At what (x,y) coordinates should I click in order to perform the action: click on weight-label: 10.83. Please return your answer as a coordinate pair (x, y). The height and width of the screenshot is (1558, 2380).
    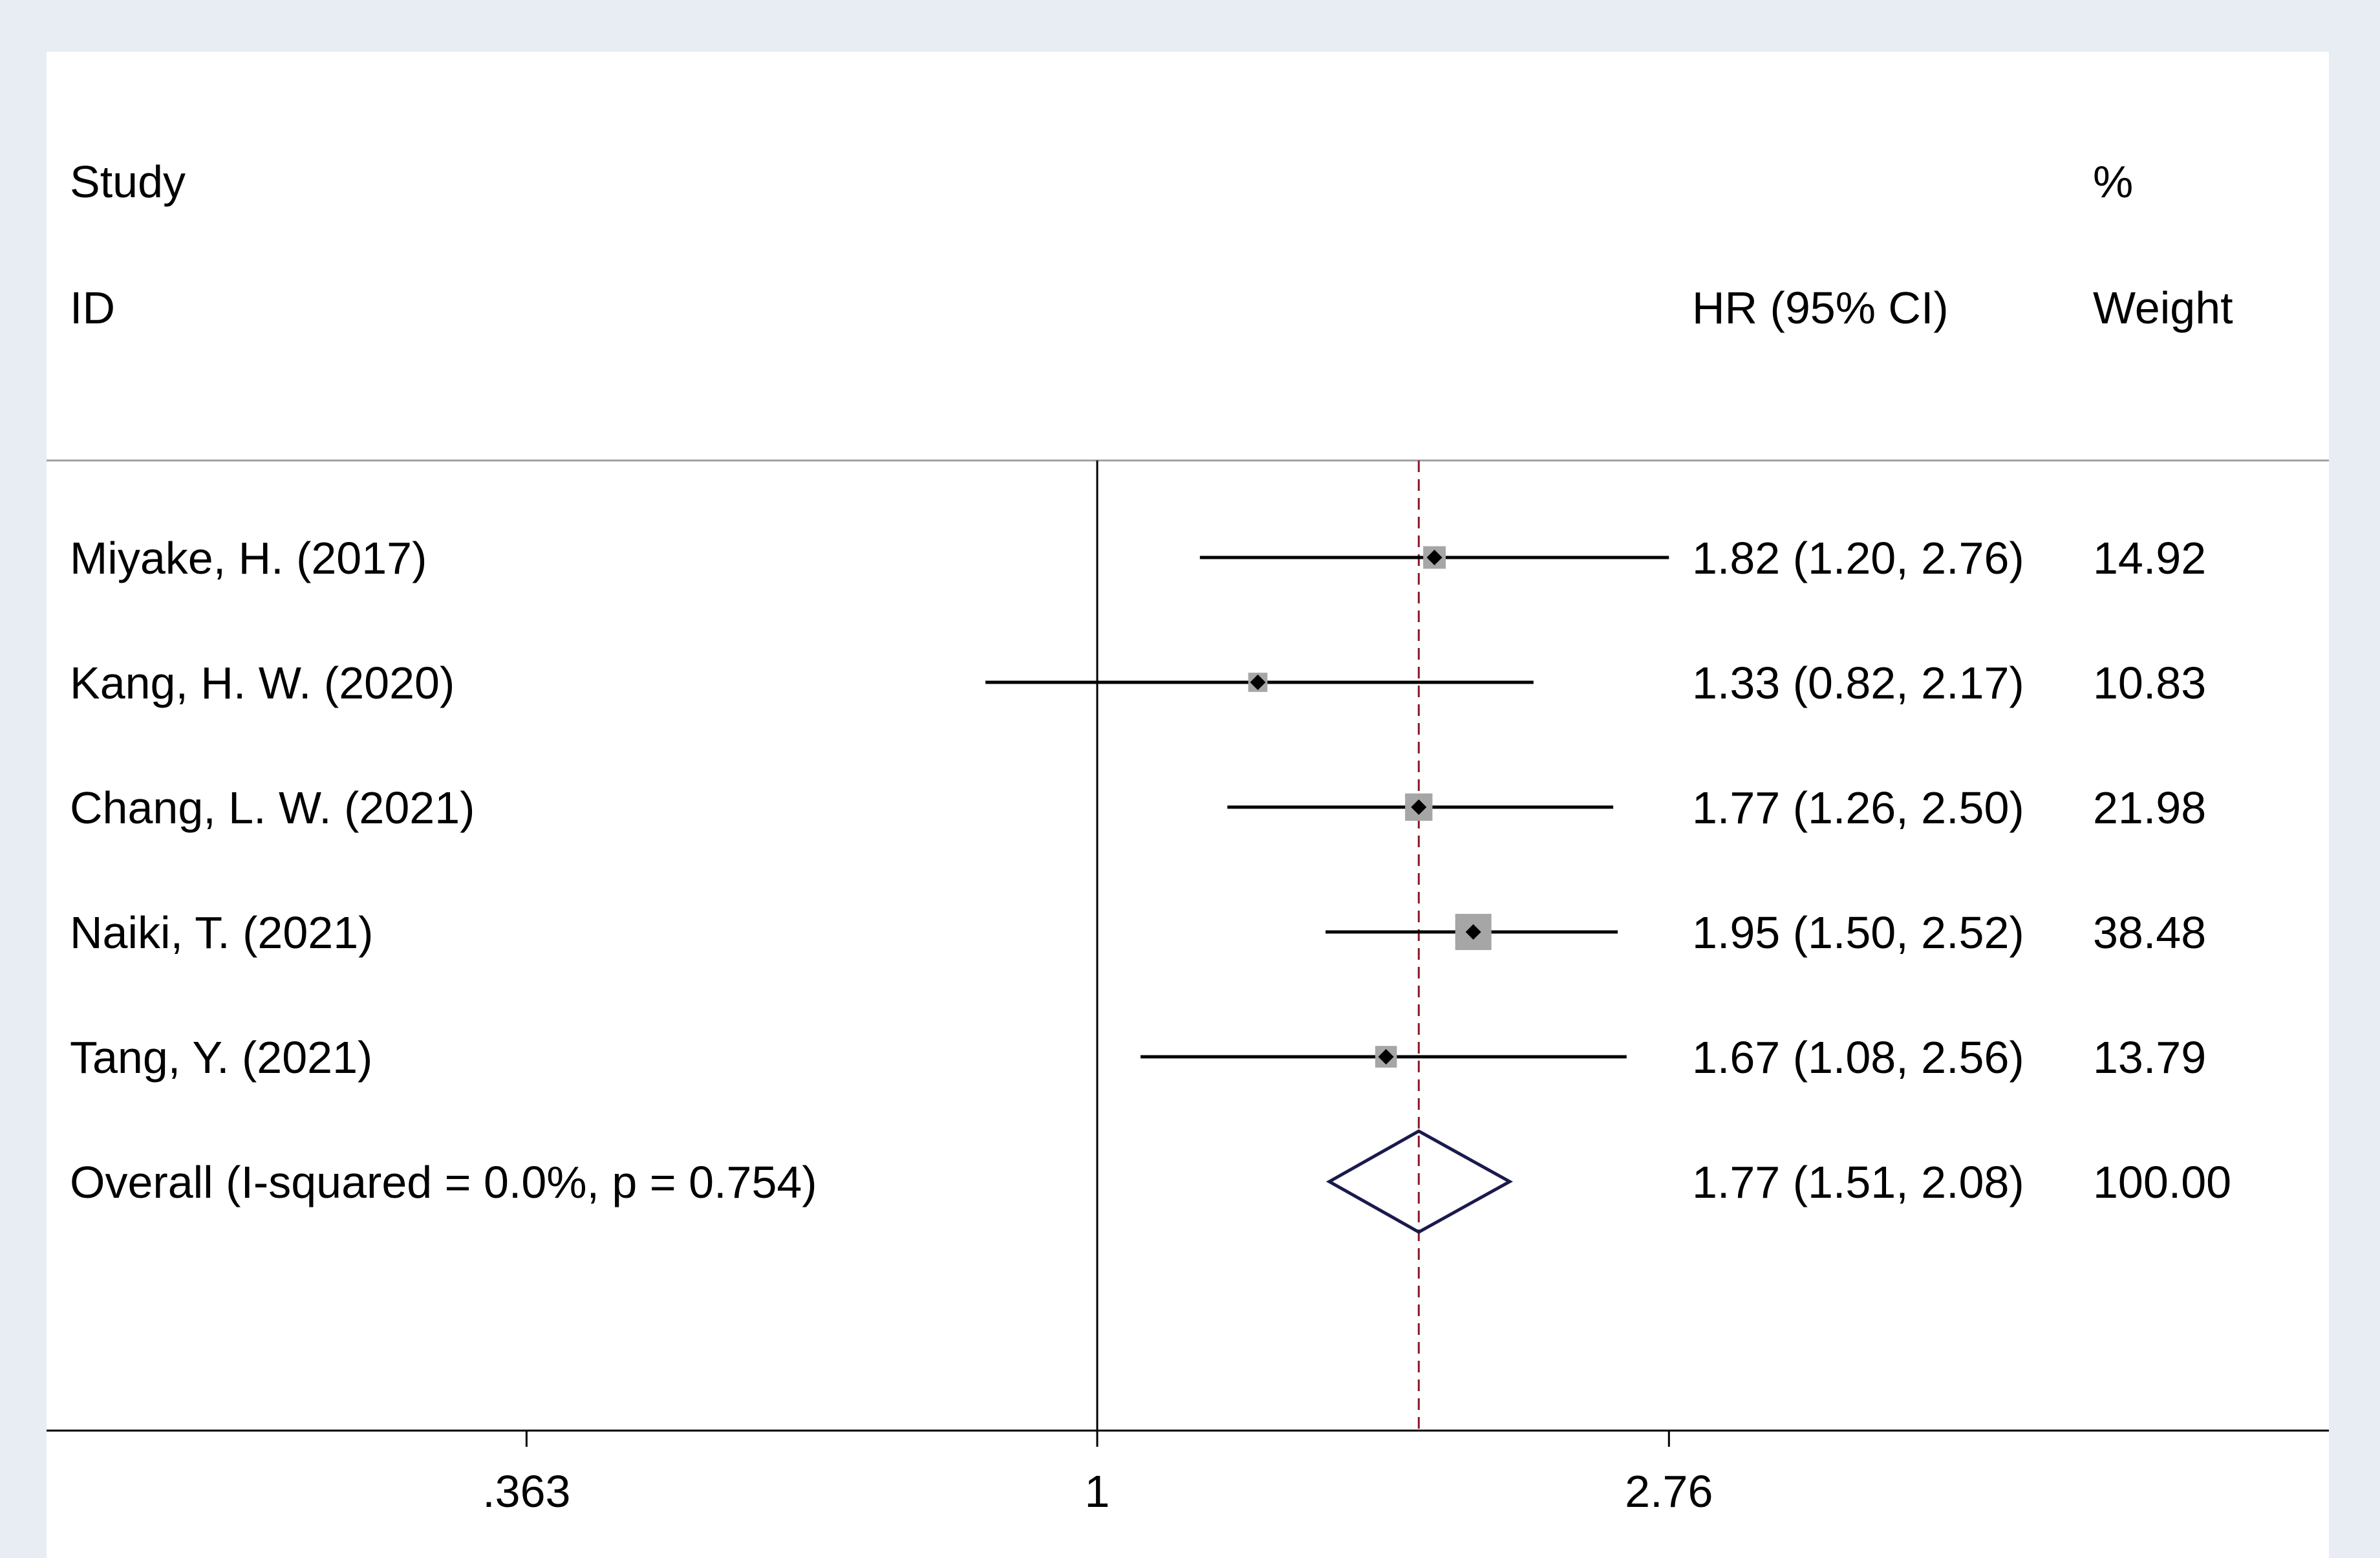
    Looking at the image, I should click on (2149, 683).